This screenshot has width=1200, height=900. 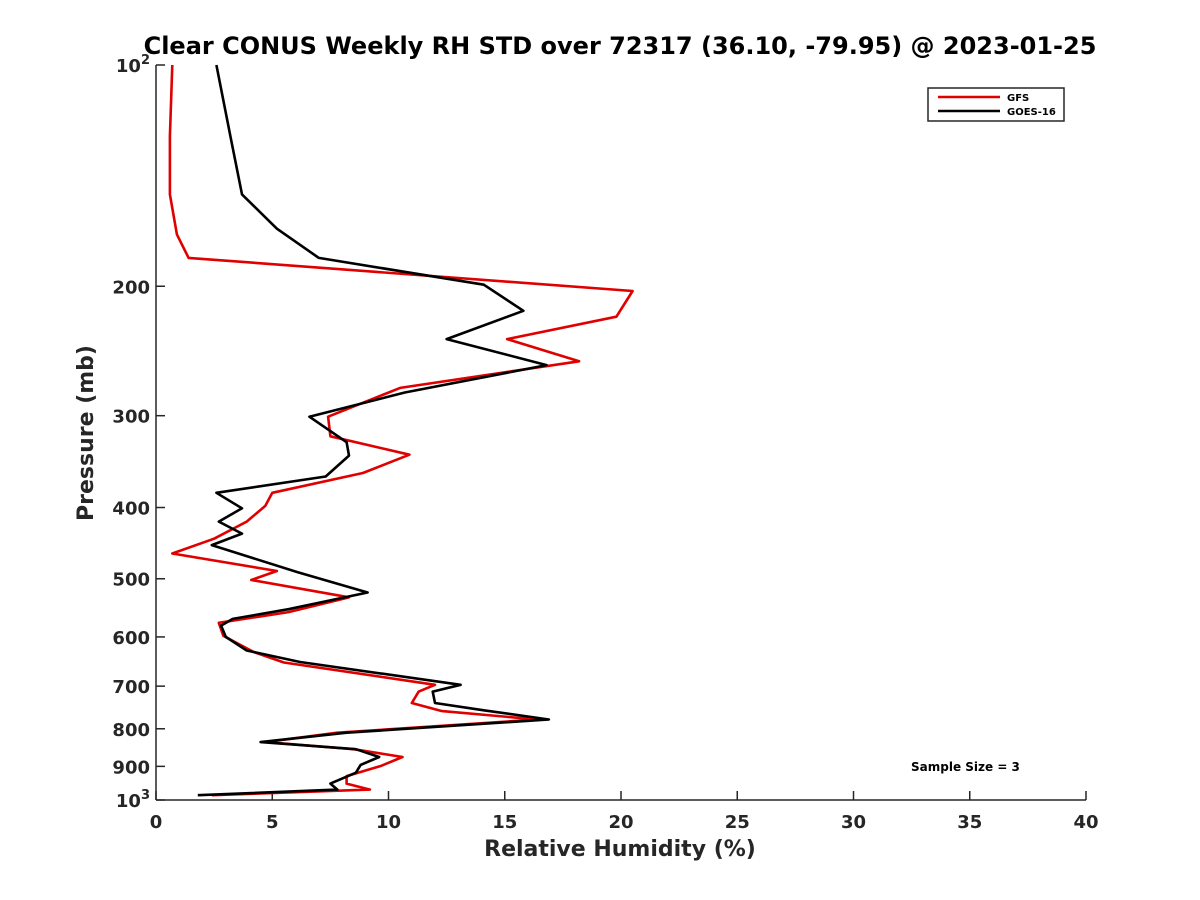 What do you see at coordinates (388, 822) in the screenshot?
I see `x-tick-label: 10` at bounding box center [388, 822].